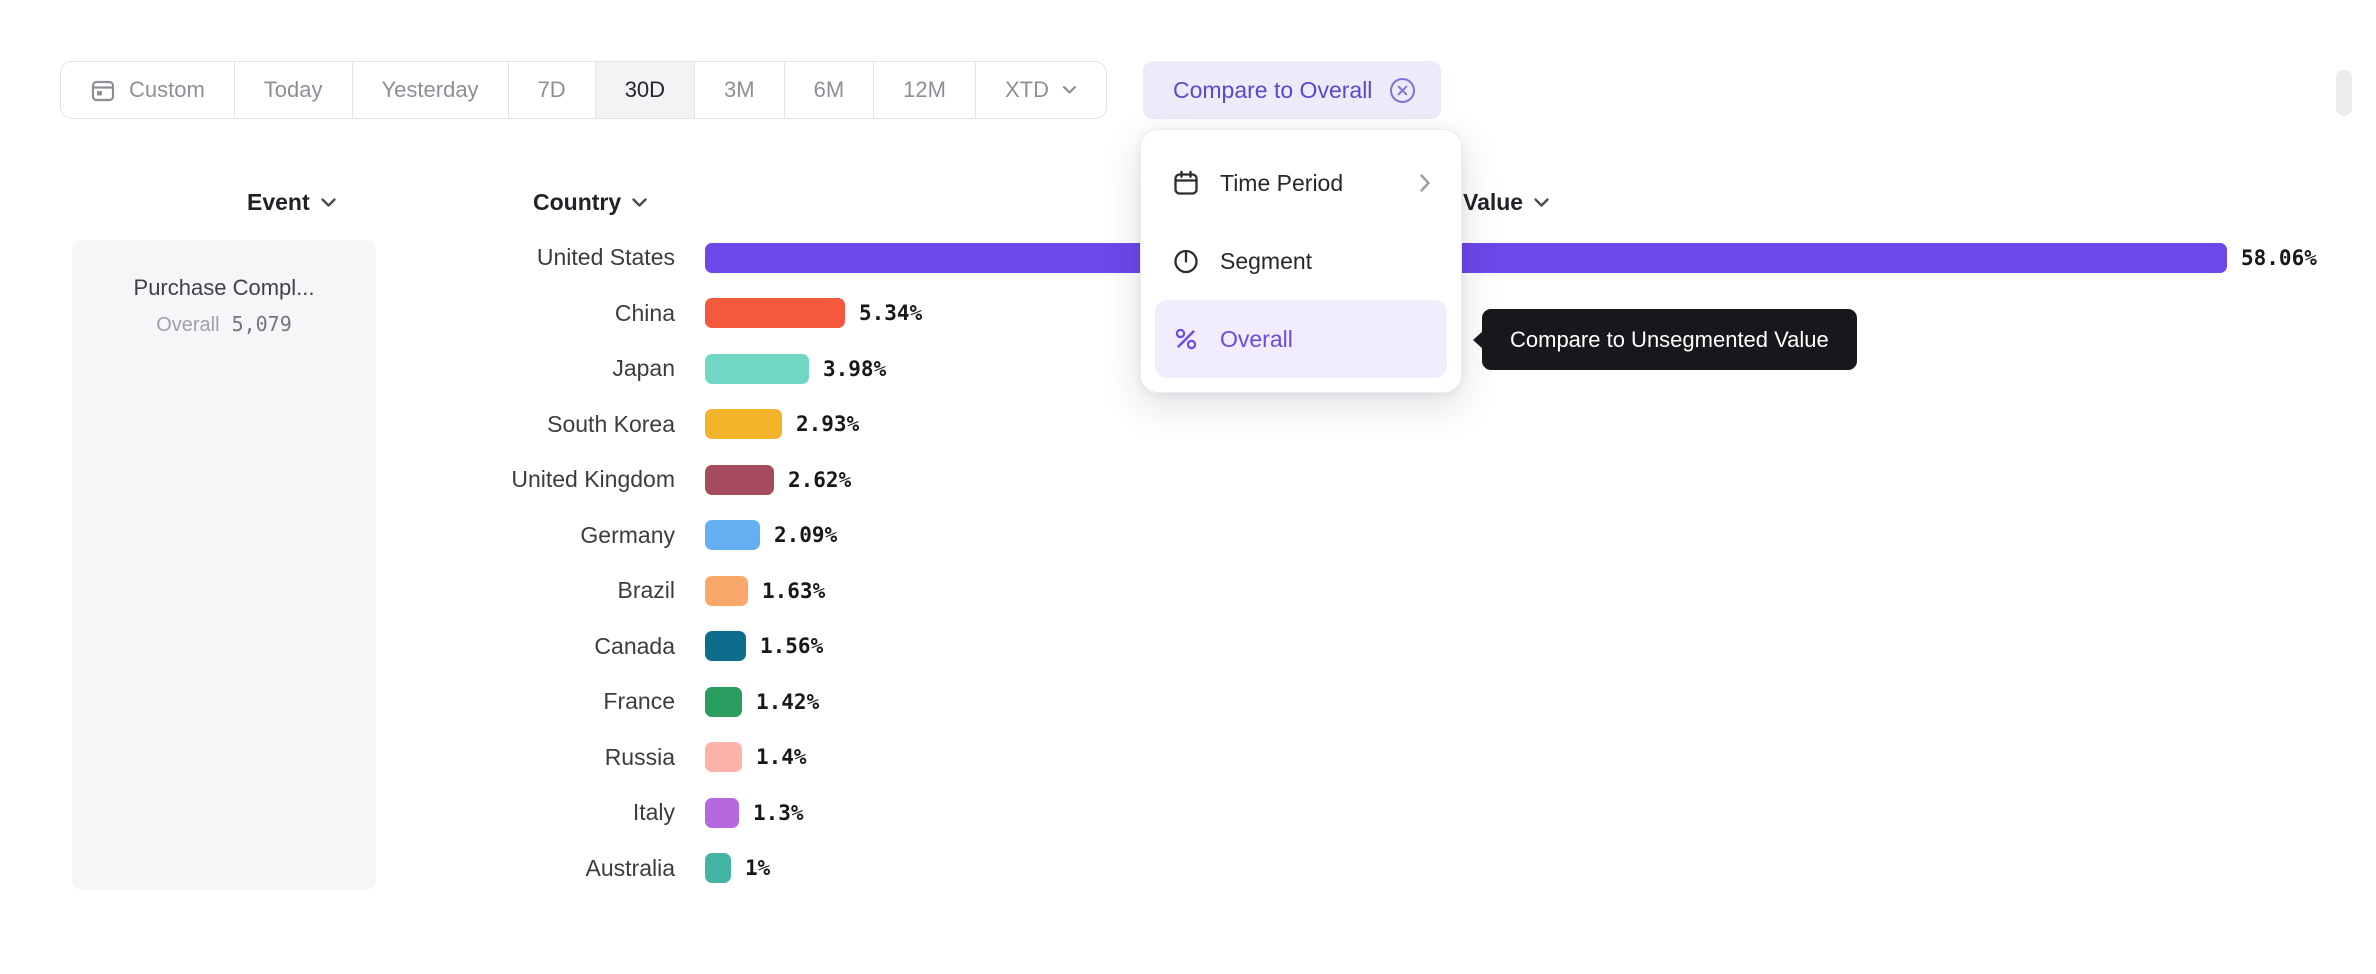 This screenshot has height=974, width=2376. I want to click on preset-30d: 30D, so click(644, 90).